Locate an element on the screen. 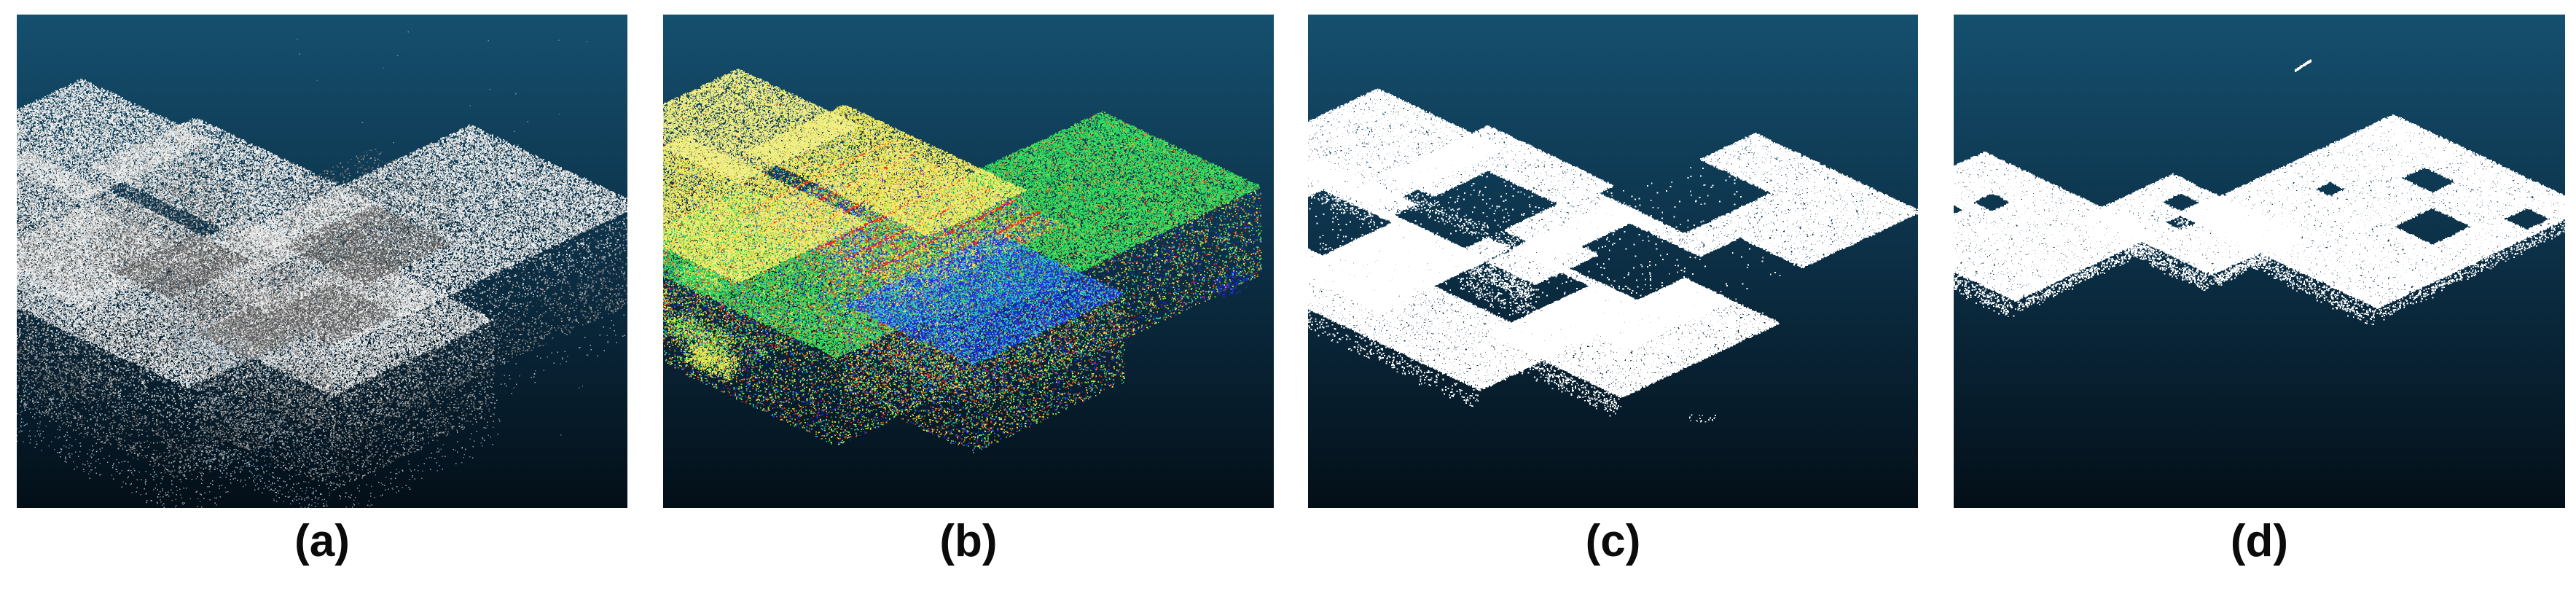  panel-a-caption: (a) is located at coordinates (322, 541).